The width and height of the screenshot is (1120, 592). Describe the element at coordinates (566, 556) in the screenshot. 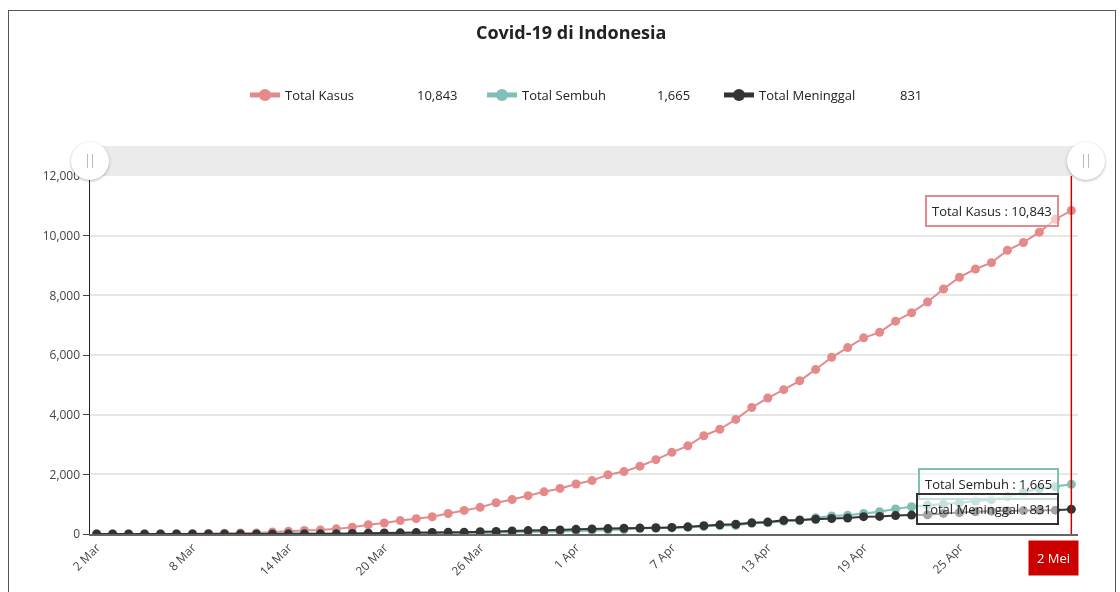

I see `x-tick-label: 1 Apr` at that location.